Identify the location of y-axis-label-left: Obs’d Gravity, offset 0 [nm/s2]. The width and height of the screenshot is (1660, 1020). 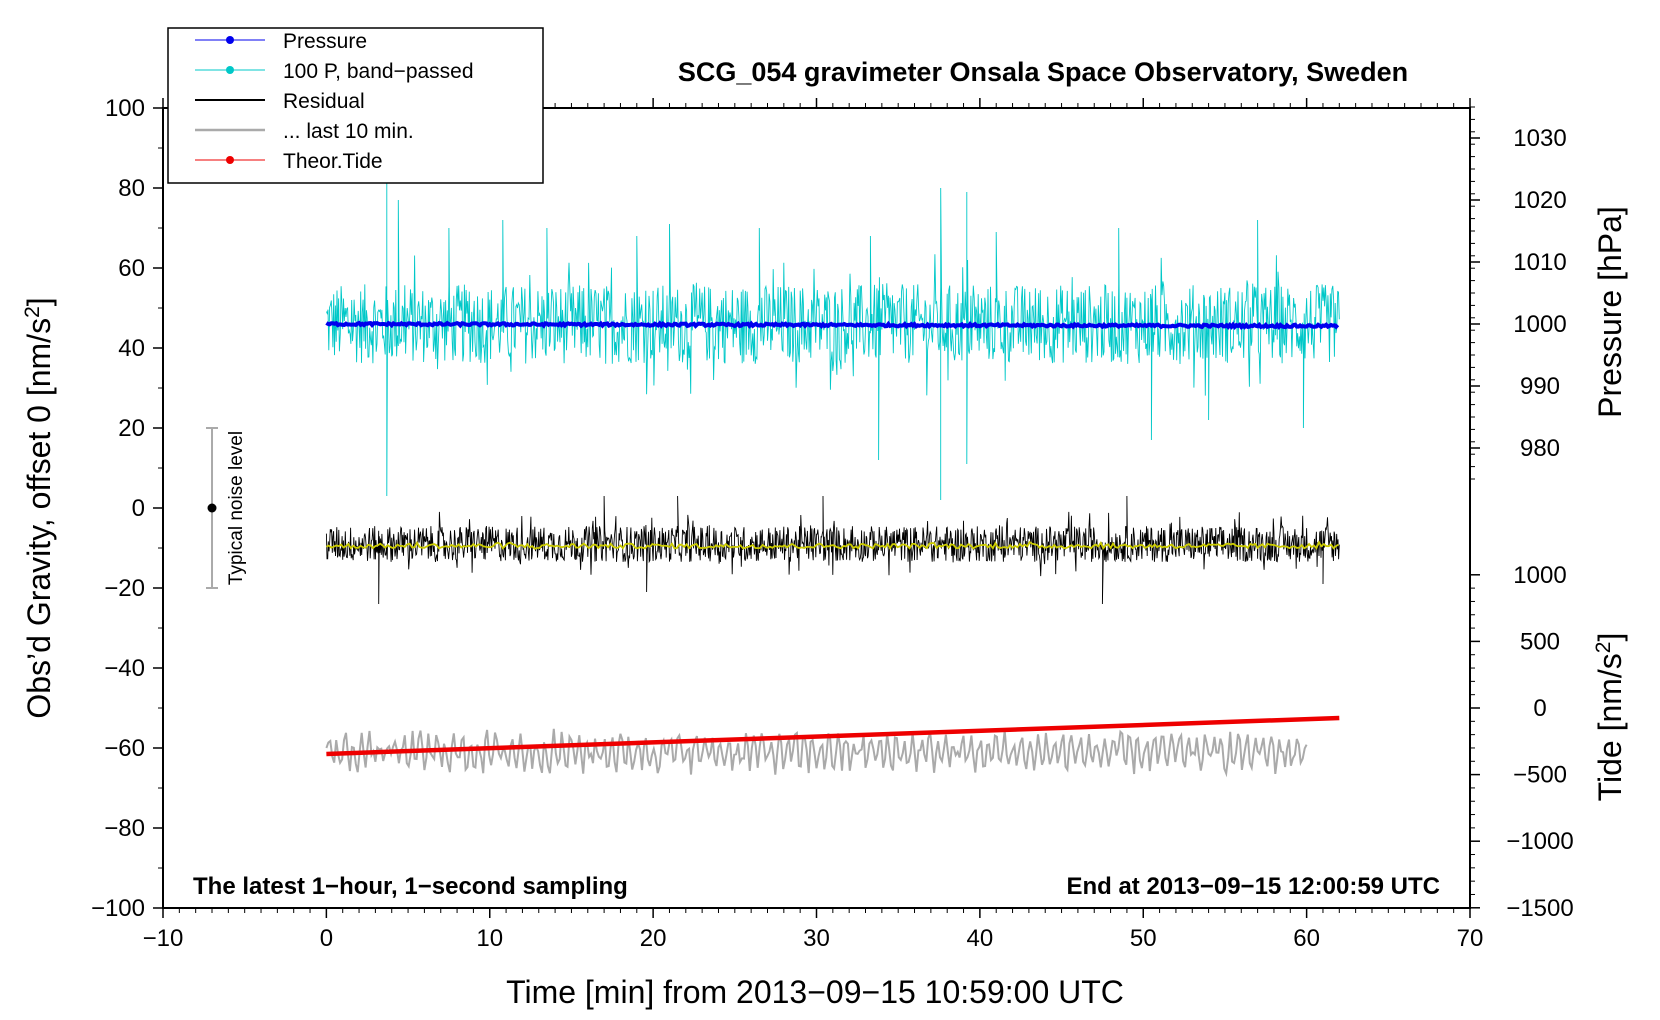
(39, 507).